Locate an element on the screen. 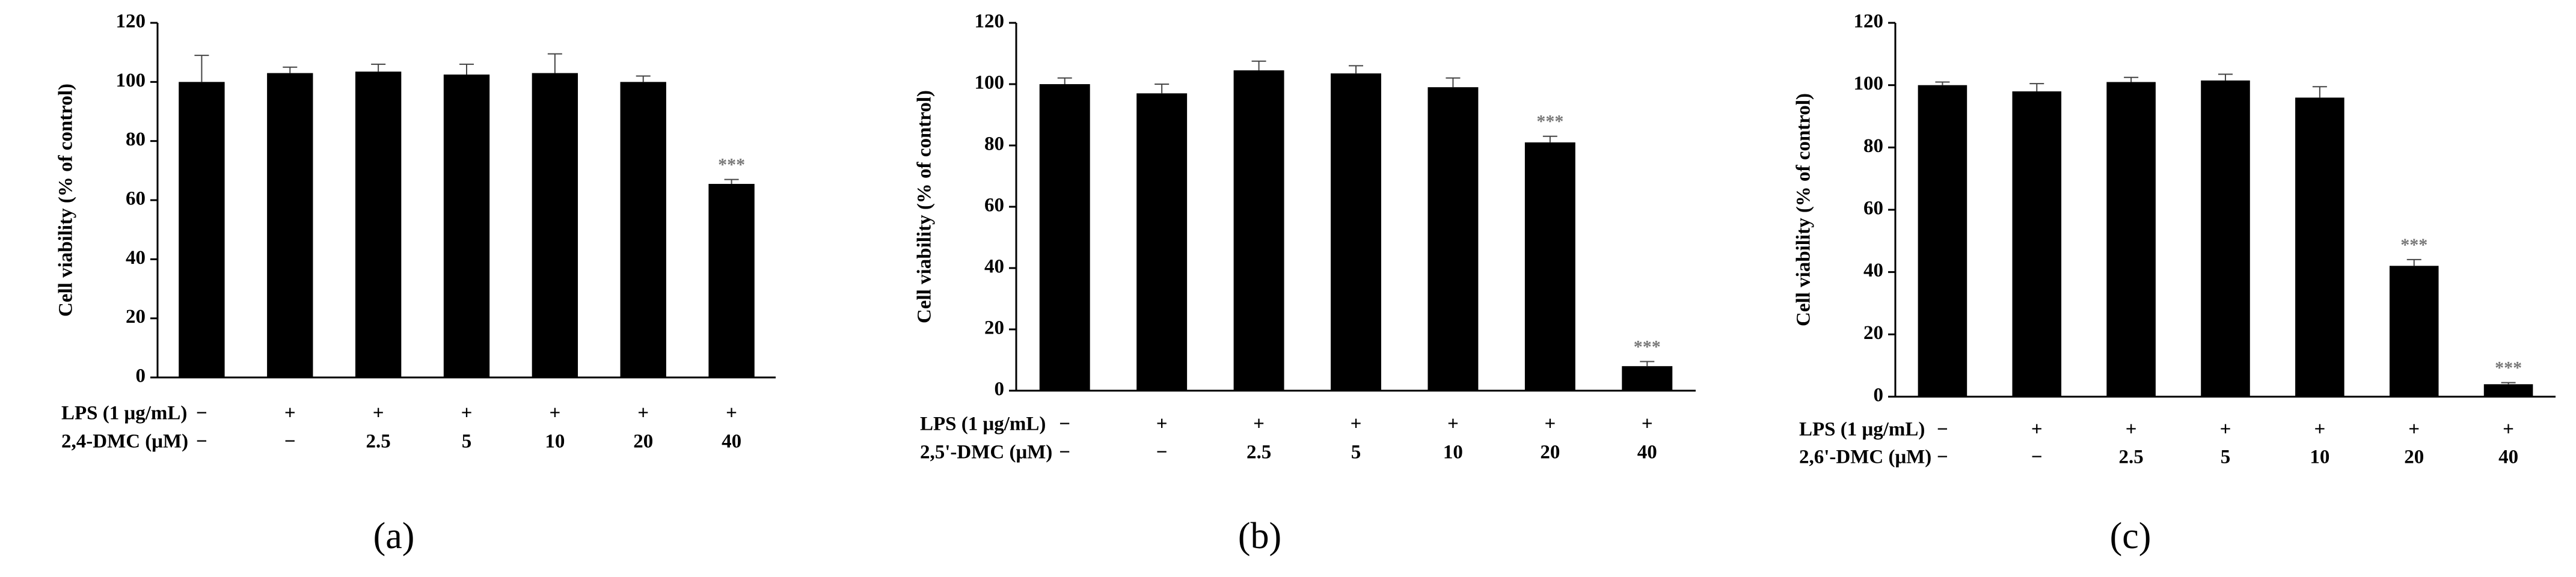  panel-label: (b) is located at coordinates (1259, 536).